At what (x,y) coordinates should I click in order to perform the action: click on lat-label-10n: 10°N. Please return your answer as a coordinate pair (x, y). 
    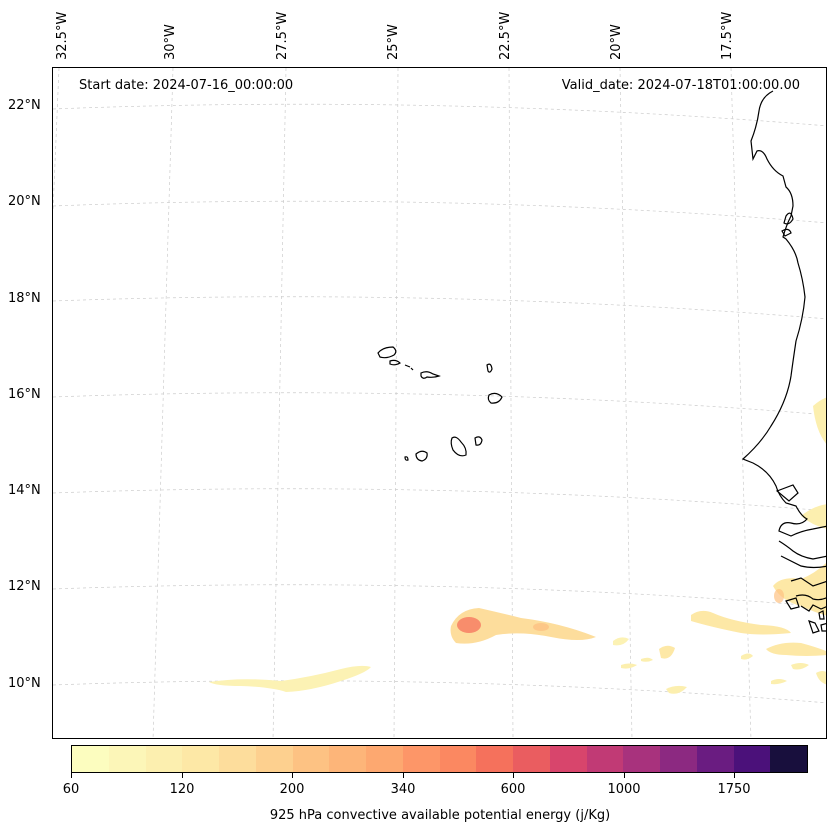
    Looking at the image, I should click on (24, 683).